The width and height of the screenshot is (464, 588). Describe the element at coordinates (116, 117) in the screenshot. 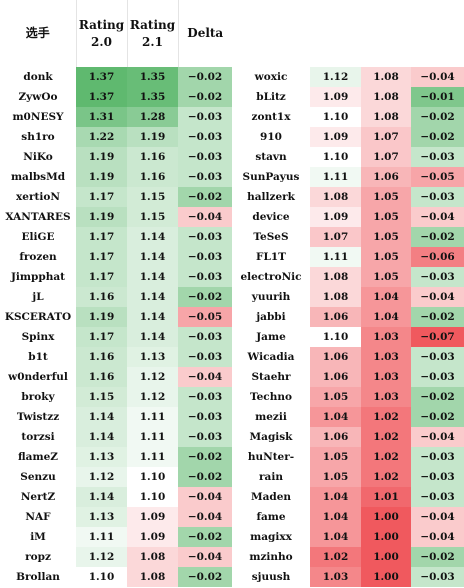

I see `left-player-row: m0NESY 1.31 1.28 −0.03` at that location.